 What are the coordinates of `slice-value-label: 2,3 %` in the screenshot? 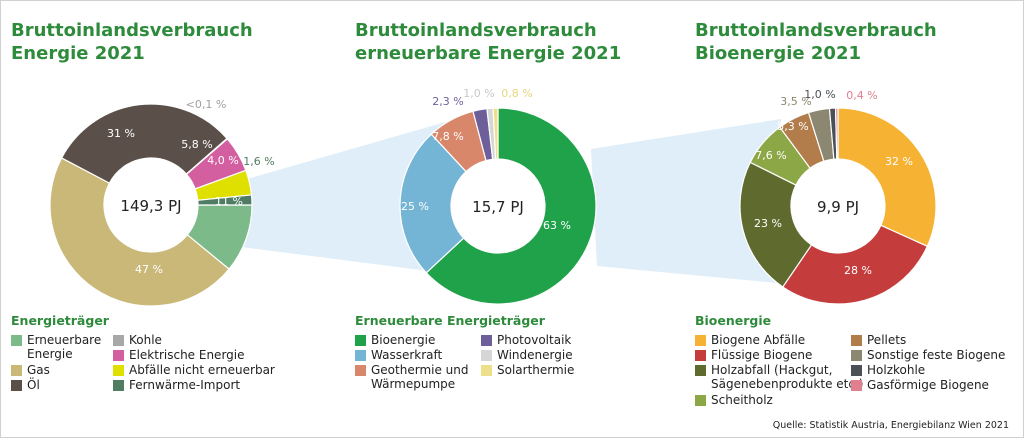 It's located at (447, 101).